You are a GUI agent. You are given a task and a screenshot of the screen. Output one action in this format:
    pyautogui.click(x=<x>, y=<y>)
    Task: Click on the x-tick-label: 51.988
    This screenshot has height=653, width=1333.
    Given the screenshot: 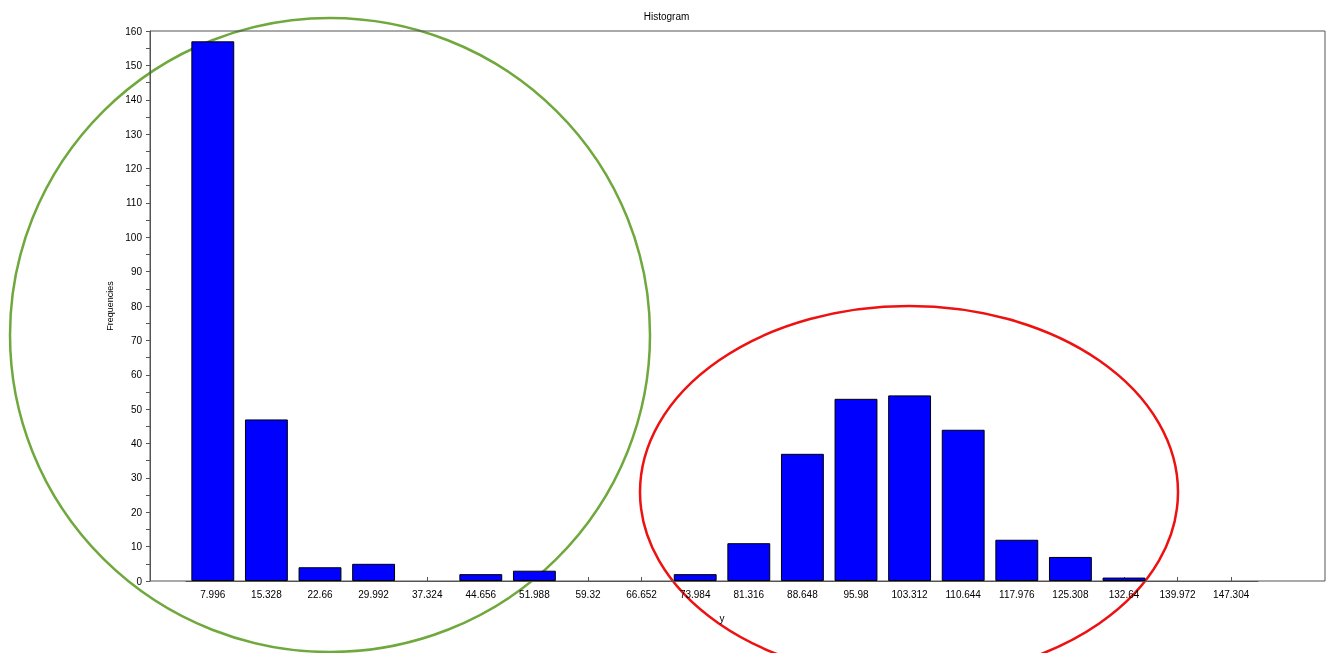 What is the action you would take?
    pyautogui.click(x=535, y=594)
    